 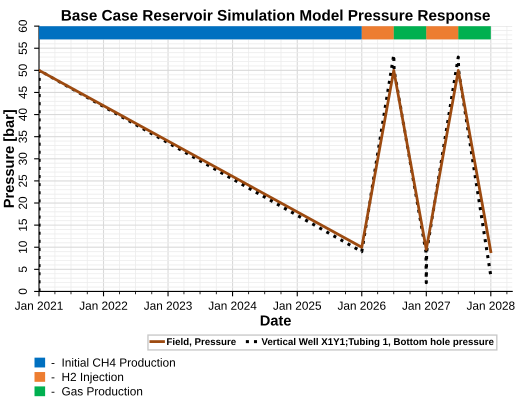 I want to click on x-tick-label: Jan 2026, so click(x=362, y=305).